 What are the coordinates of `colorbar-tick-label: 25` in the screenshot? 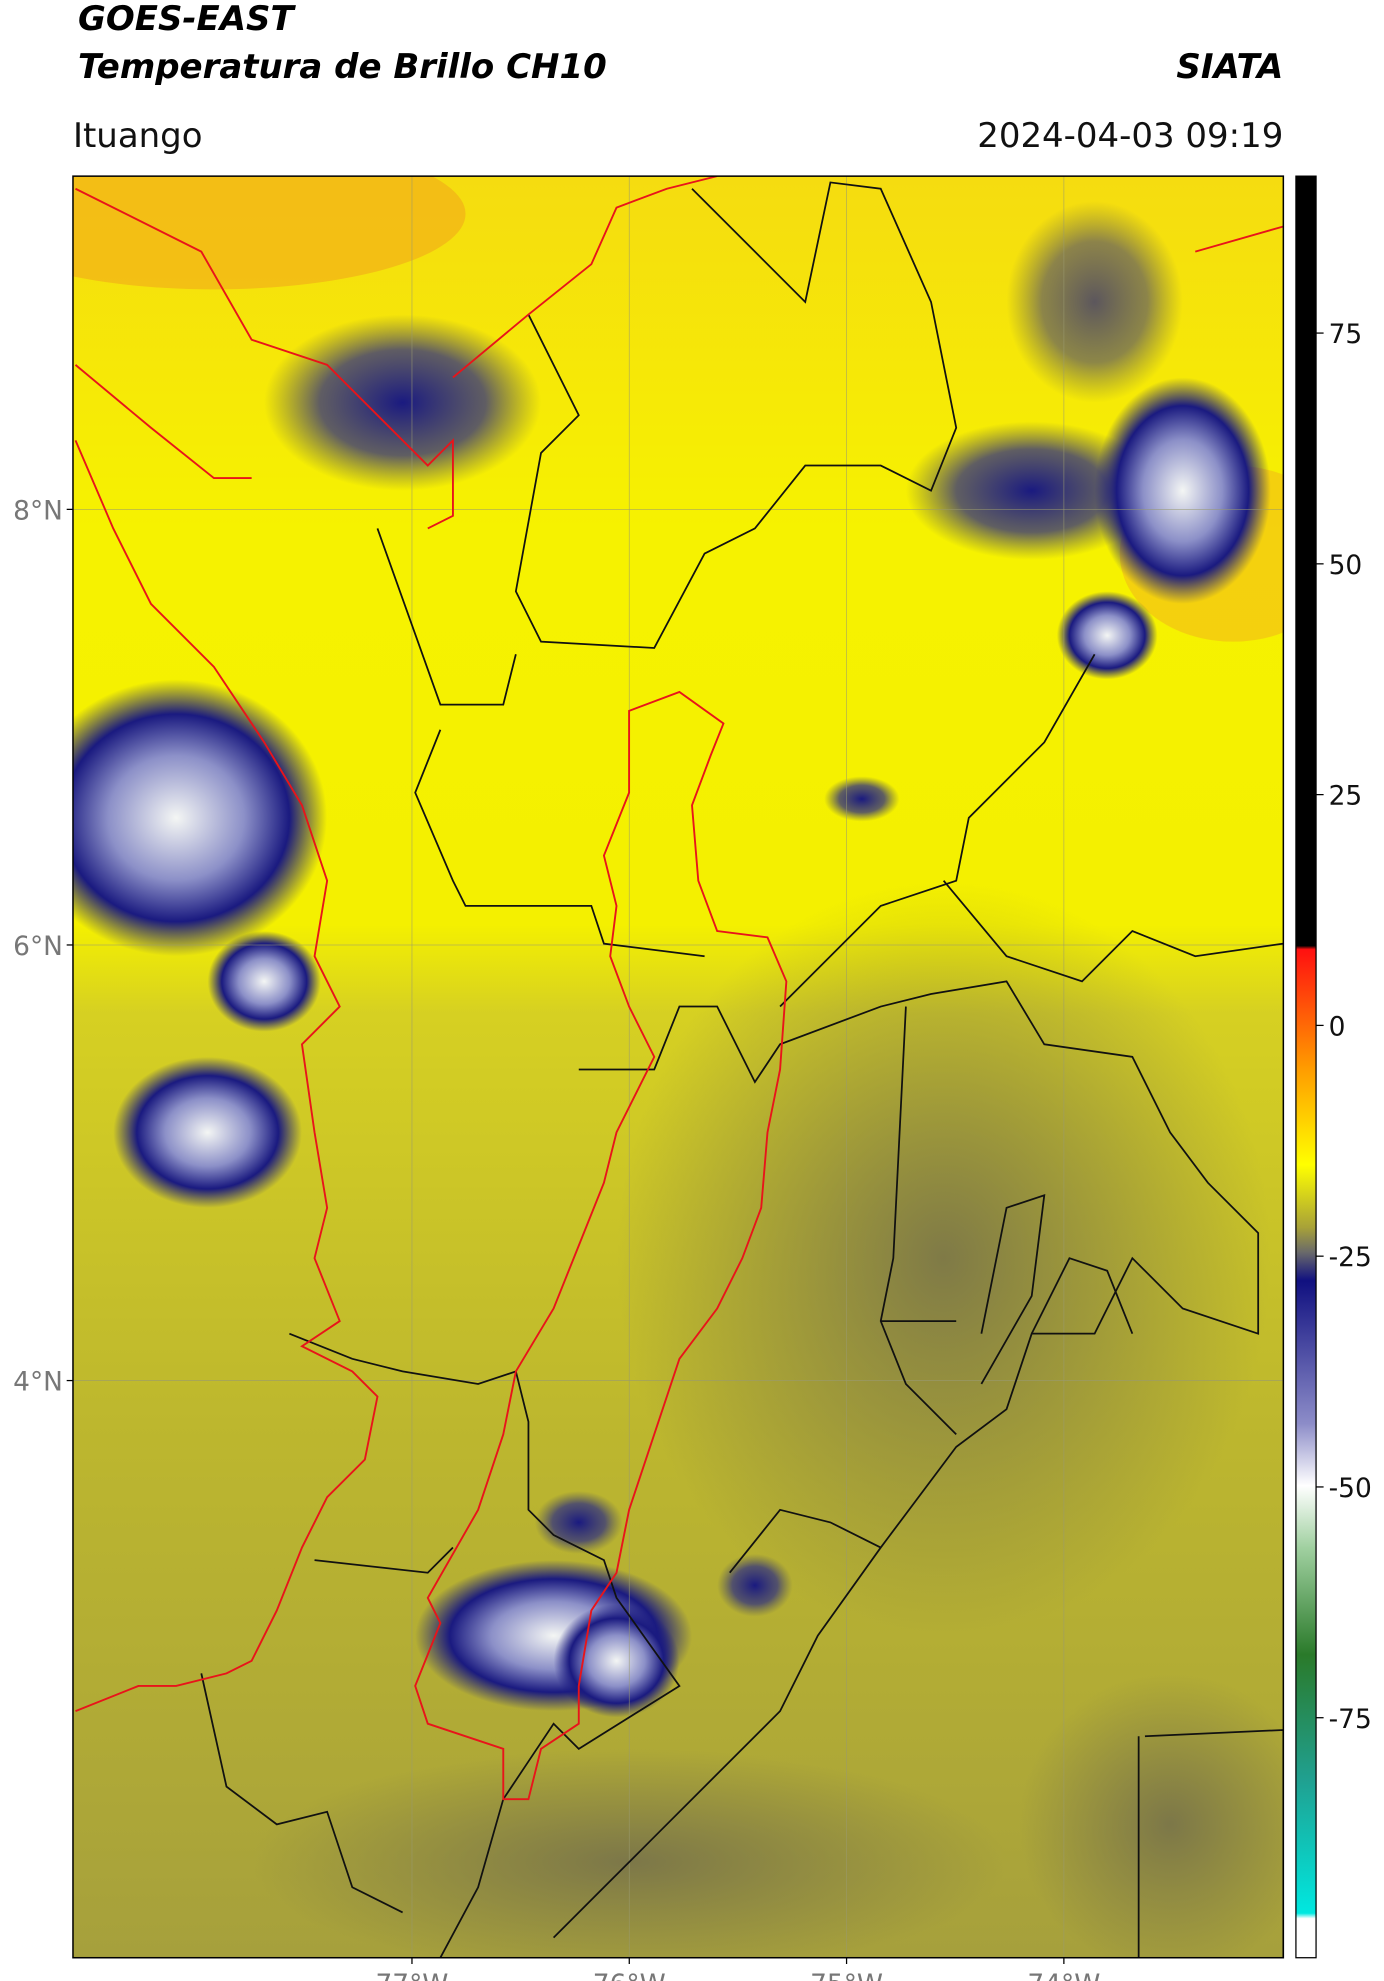 It's located at (1346, 796).